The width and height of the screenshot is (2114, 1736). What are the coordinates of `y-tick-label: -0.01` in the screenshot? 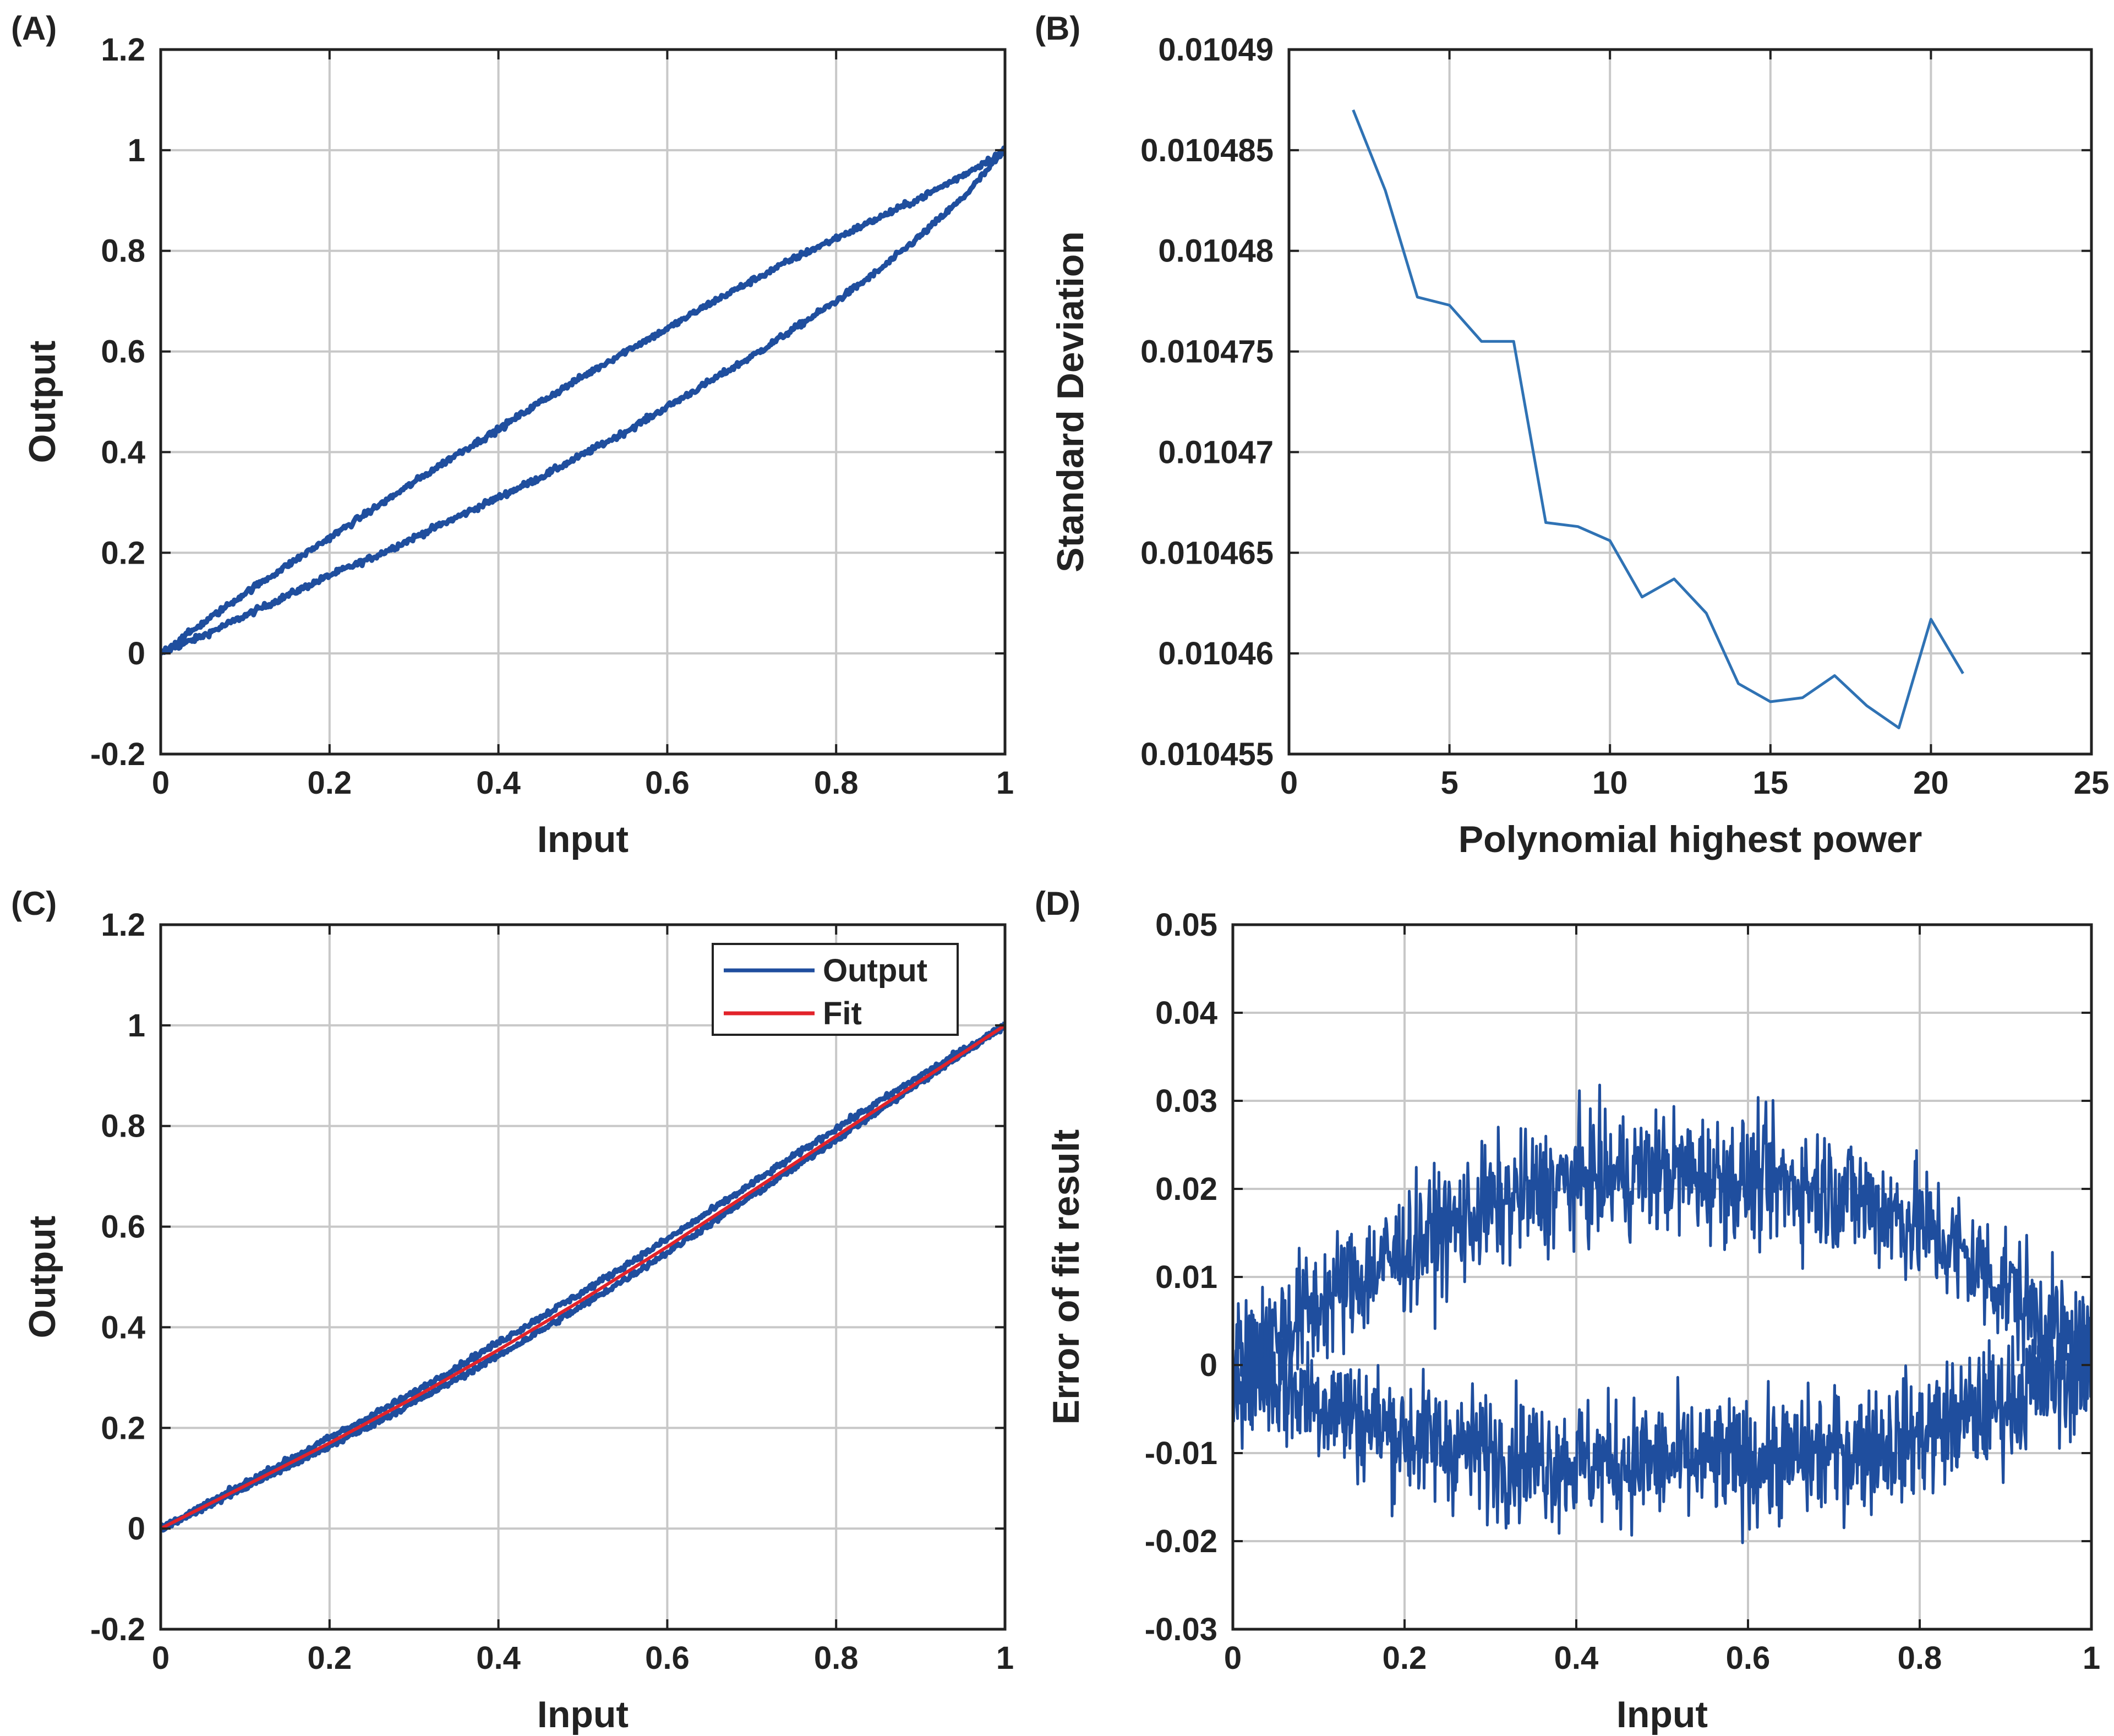 It's located at (1181, 1453).